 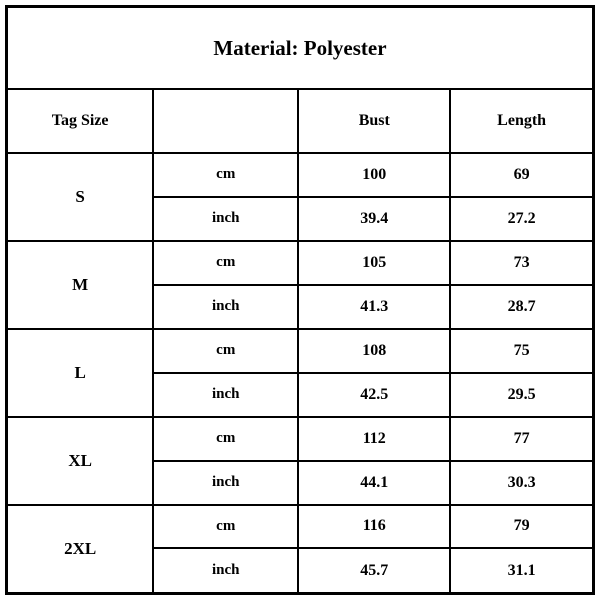 I want to click on value-cell-length: 30.3, so click(x=522, y=482).